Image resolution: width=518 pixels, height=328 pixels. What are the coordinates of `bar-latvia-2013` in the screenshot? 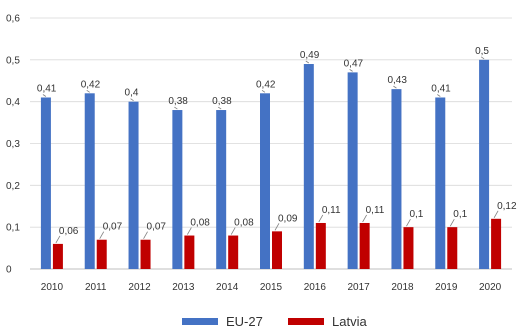 It's located at (189, 252).